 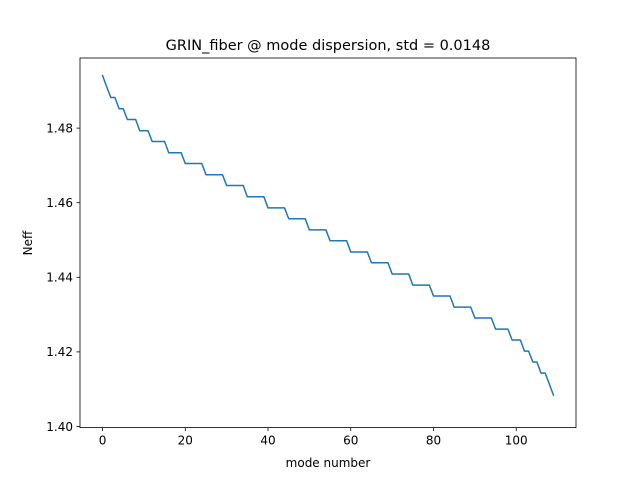 What do you see at coordinates (350, 441) in the screenshot?
I see `x-tick-label: 60` at bounding box center [350, 441].